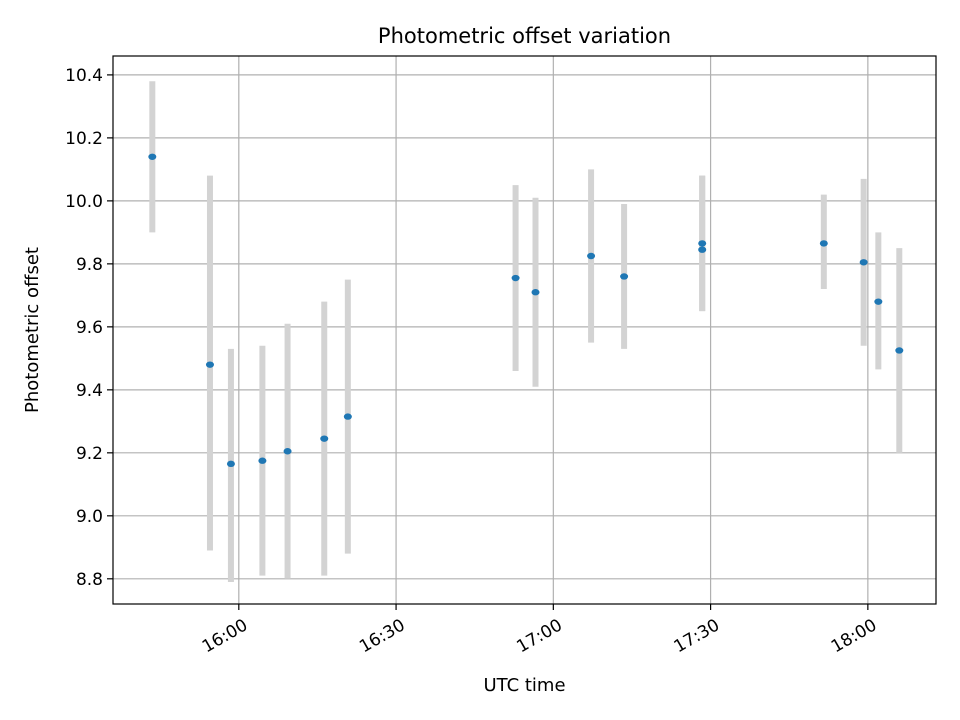  I want to click on x-axis-label: UTC time, so click(524, 685).